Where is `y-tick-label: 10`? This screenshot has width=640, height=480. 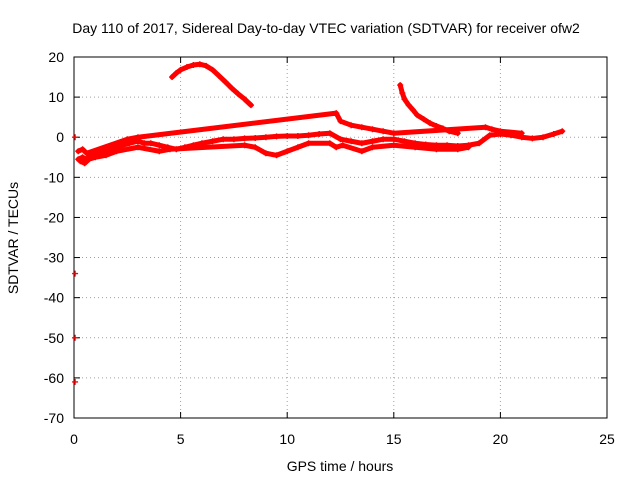
y-tick-label: 10 is located at coordinates (56, 97).